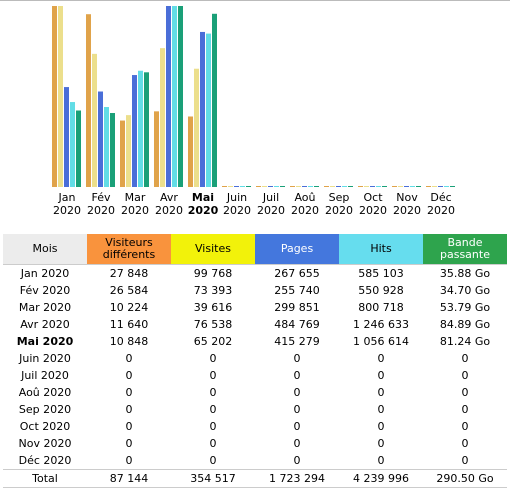 This screenshot has height=490, width=510. I want to click on cell-bande: 34.70 Go, so click(465, 290).